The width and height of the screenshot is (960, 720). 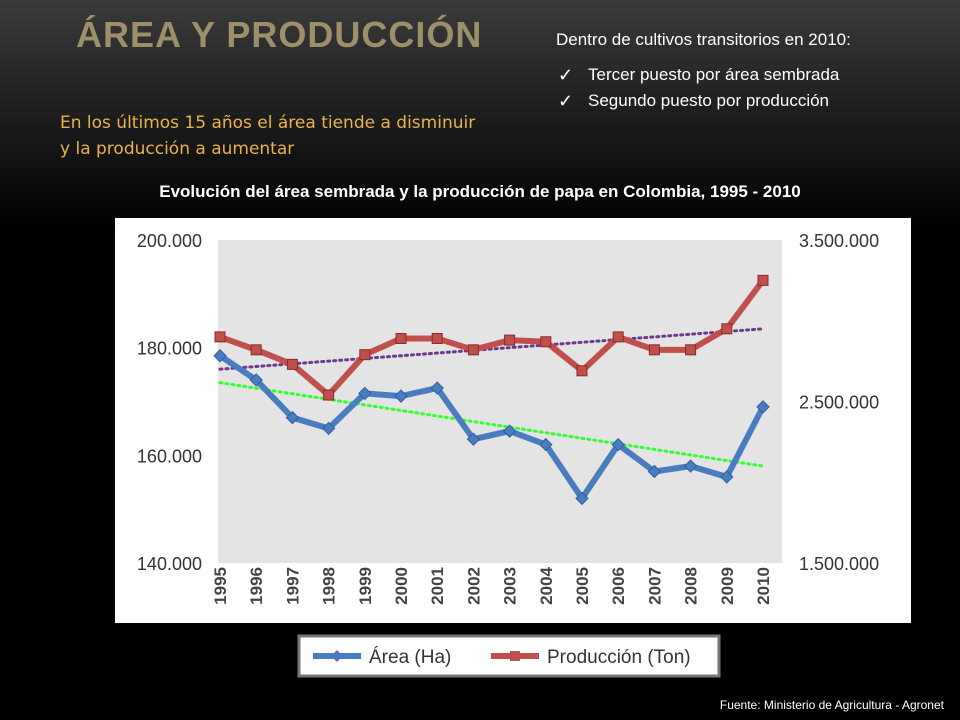 What do you see at coordinates (618, 586) in the screenshot?
I see `x-tick-label: 2006` at bounding box center [618, 586].